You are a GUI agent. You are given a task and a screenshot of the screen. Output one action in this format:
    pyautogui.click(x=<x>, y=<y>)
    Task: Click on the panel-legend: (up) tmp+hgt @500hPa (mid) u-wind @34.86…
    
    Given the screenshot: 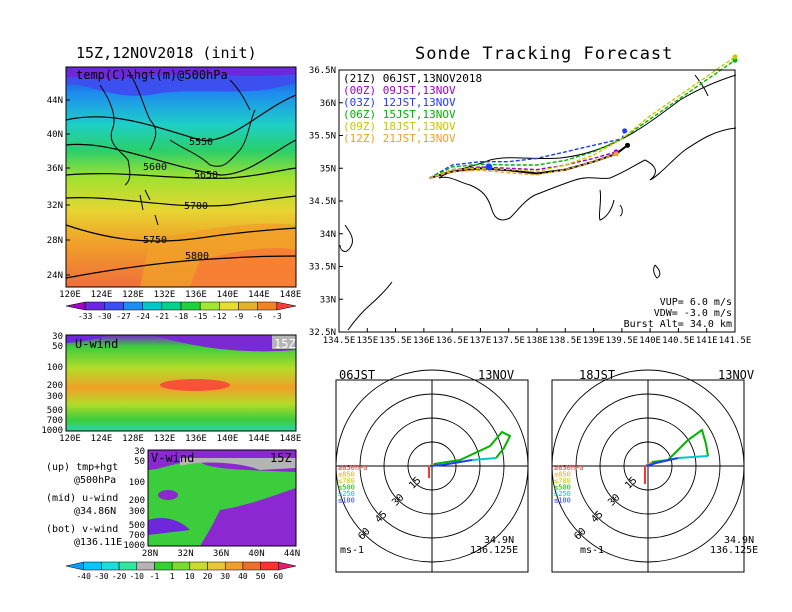 What is the action you would take?
    pyautogui.click(x=84, y=505)
    